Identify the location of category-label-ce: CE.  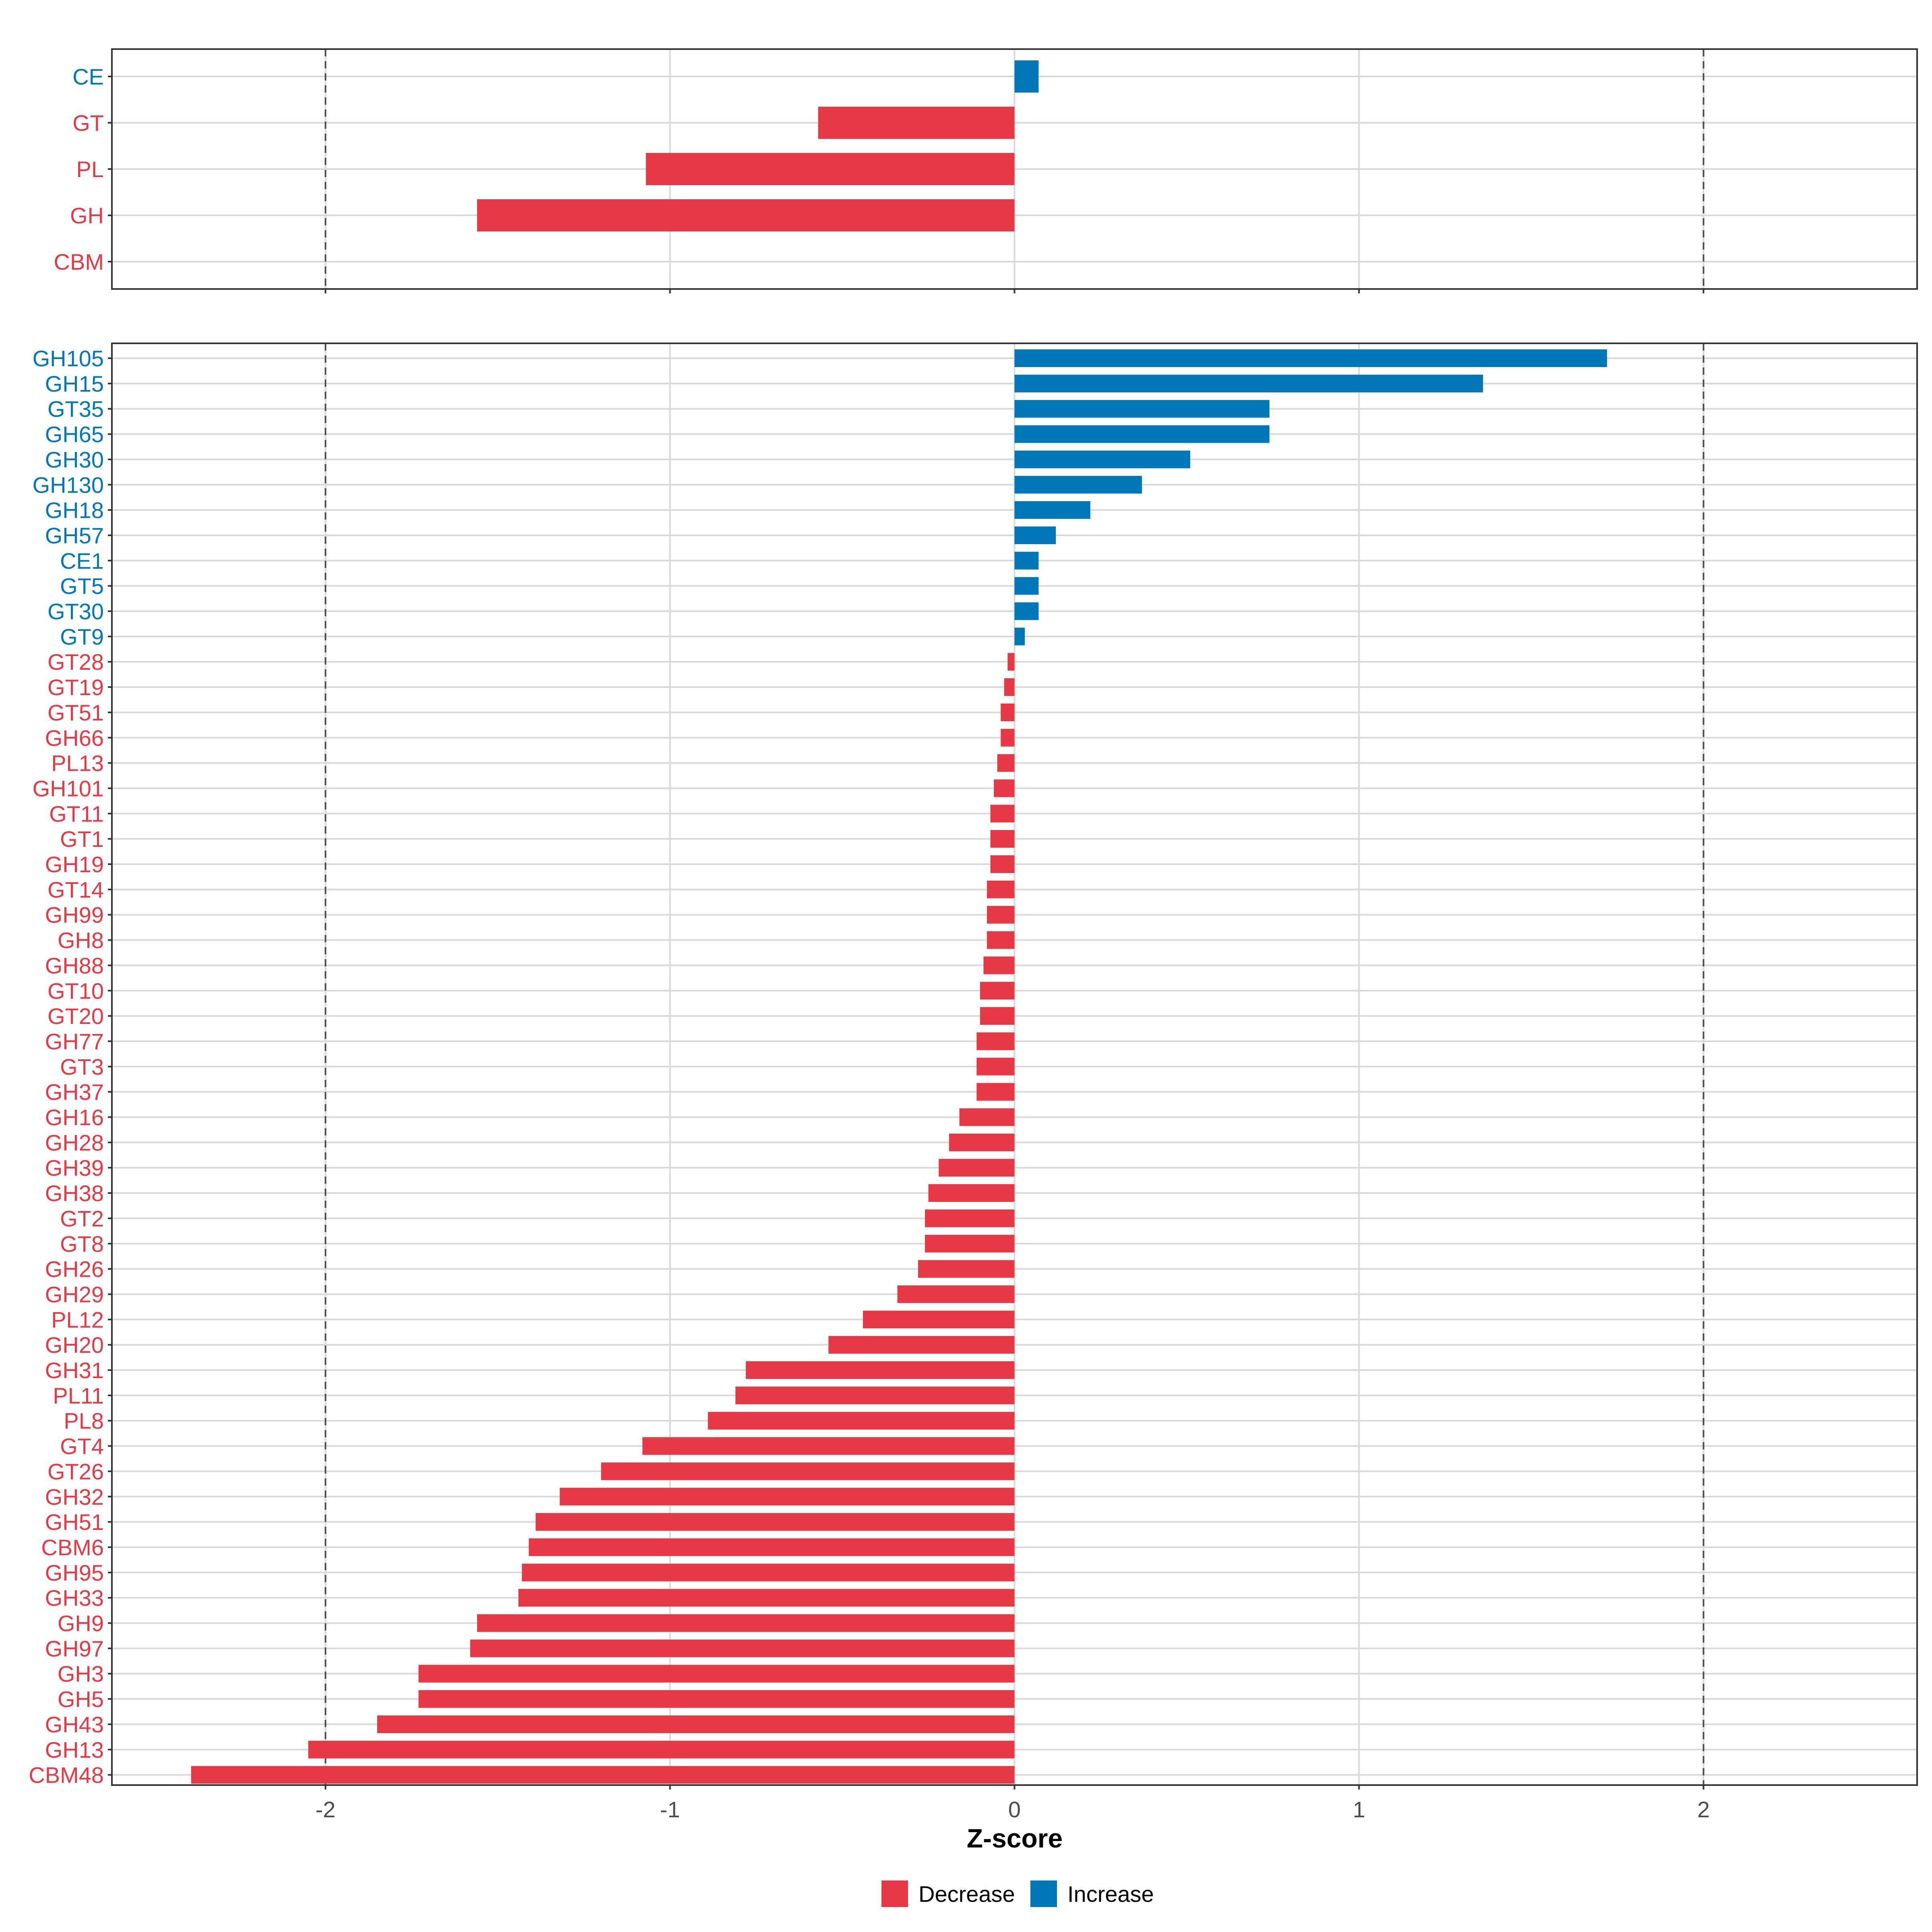
(88, 76).